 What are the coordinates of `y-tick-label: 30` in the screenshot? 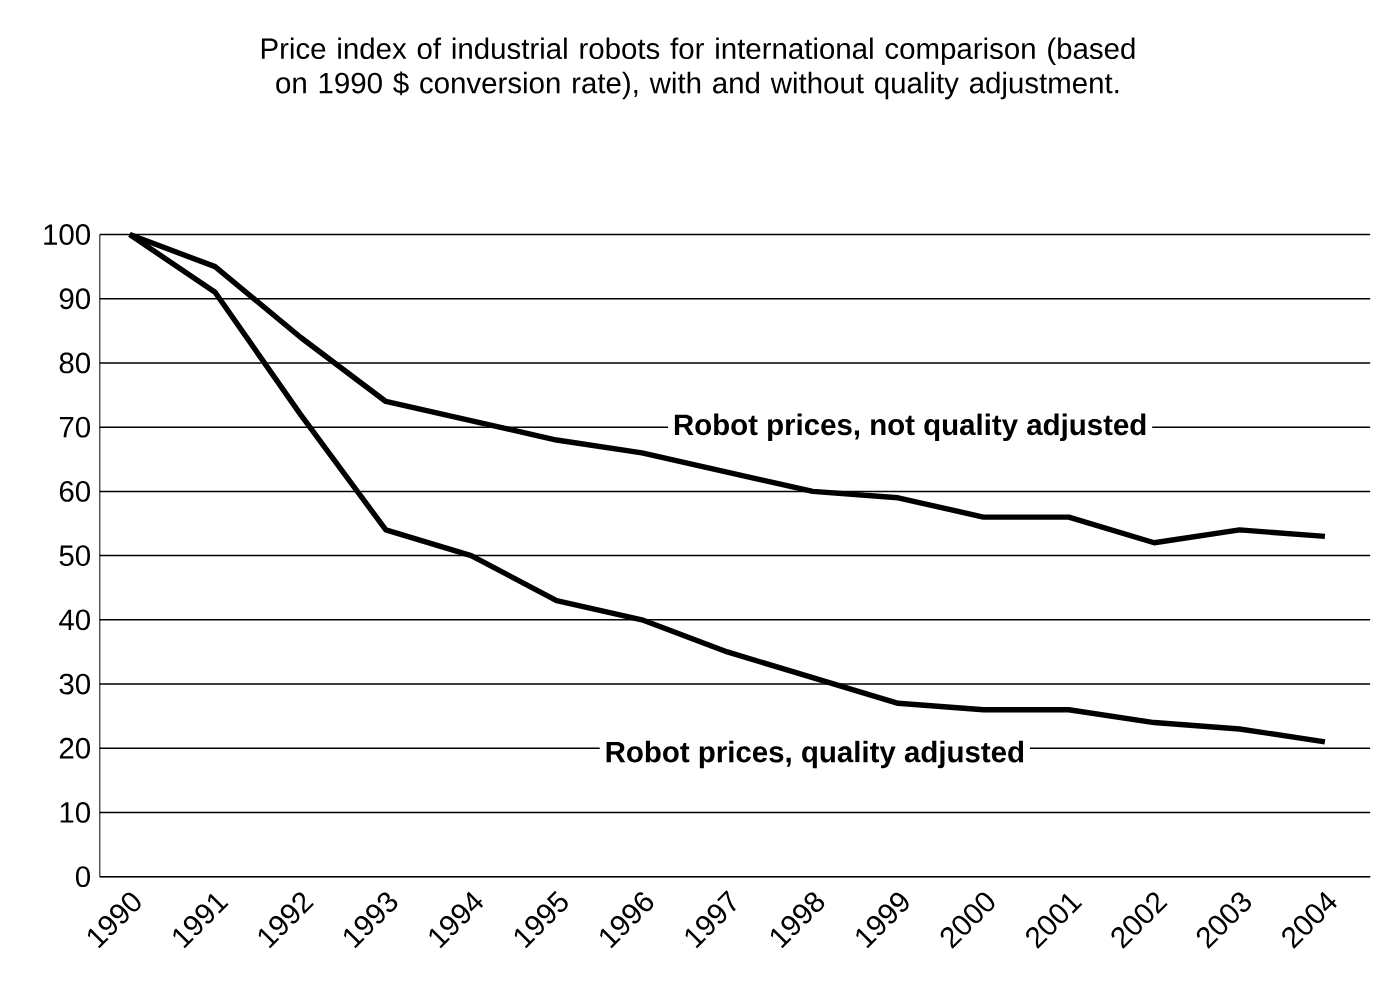 It's located at (75, 684).